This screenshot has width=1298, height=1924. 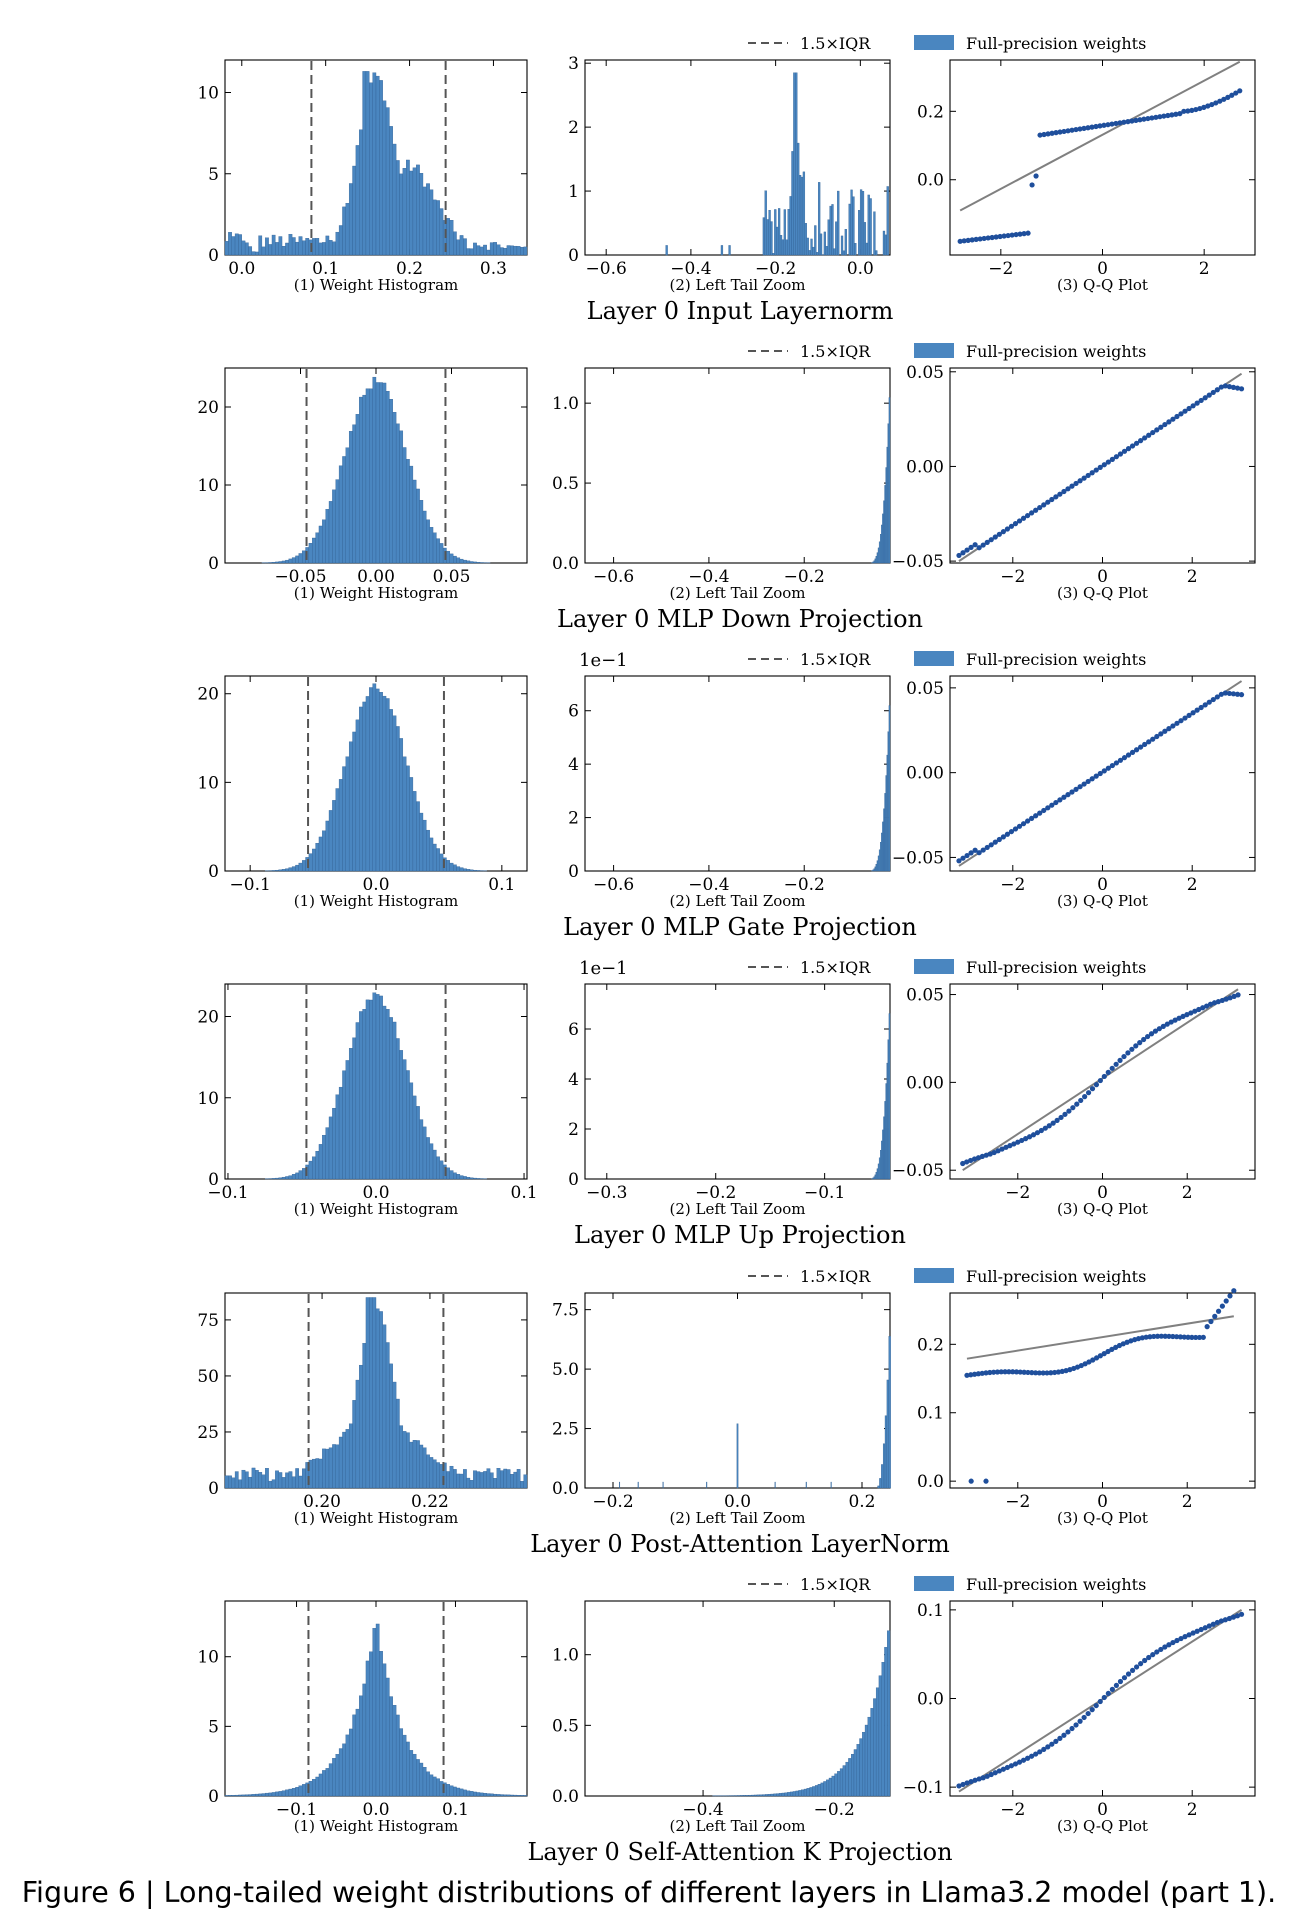 What do you see at coordinates (930, 112) in the screenshot?
I see `y-tick-label: 0.2` at bounding box center [930, 112].